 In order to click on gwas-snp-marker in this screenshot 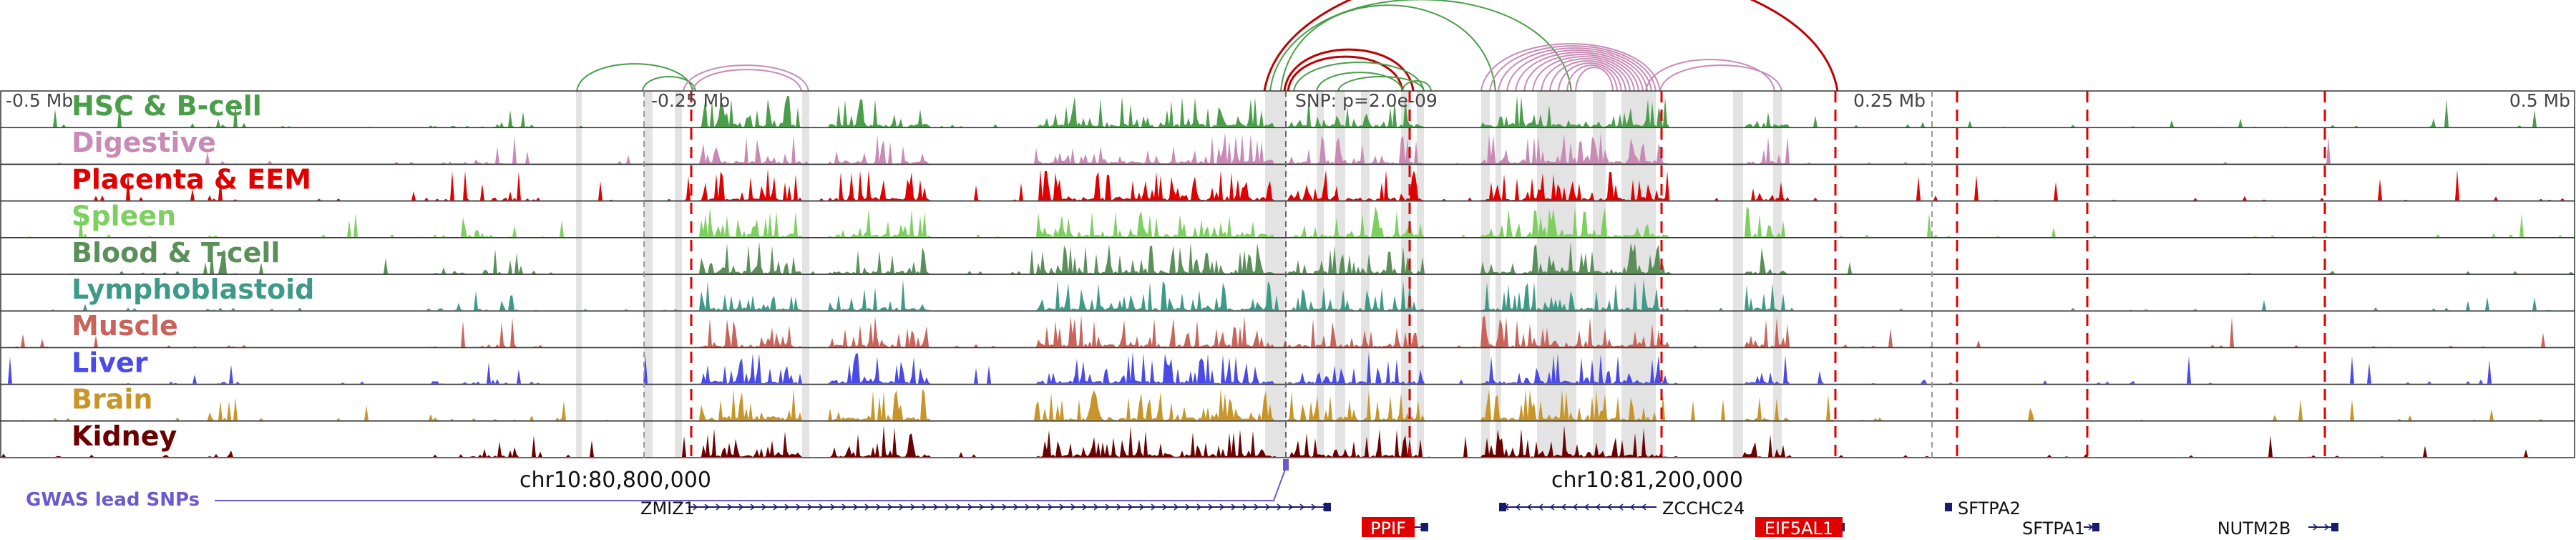, I will do `click(1286, 465)`.